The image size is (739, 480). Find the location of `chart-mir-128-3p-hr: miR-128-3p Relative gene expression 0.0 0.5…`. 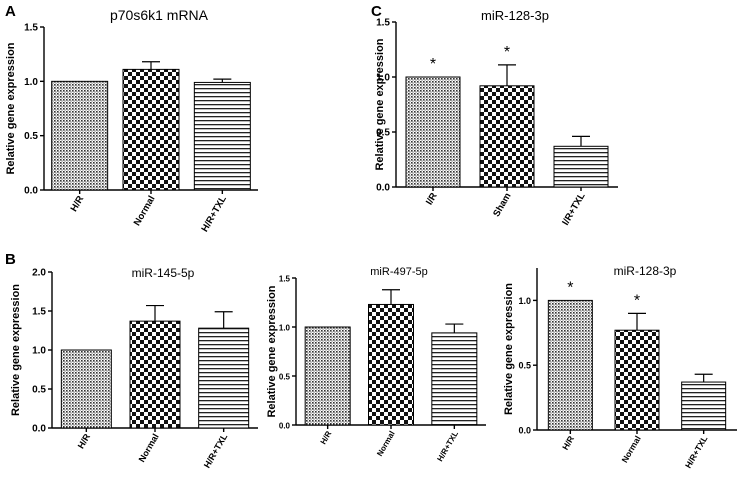

chart-mir-128-3p-hr: miR-128-3p Relative gene expression 0.0 0.5… is located at coordinates (620, 367).